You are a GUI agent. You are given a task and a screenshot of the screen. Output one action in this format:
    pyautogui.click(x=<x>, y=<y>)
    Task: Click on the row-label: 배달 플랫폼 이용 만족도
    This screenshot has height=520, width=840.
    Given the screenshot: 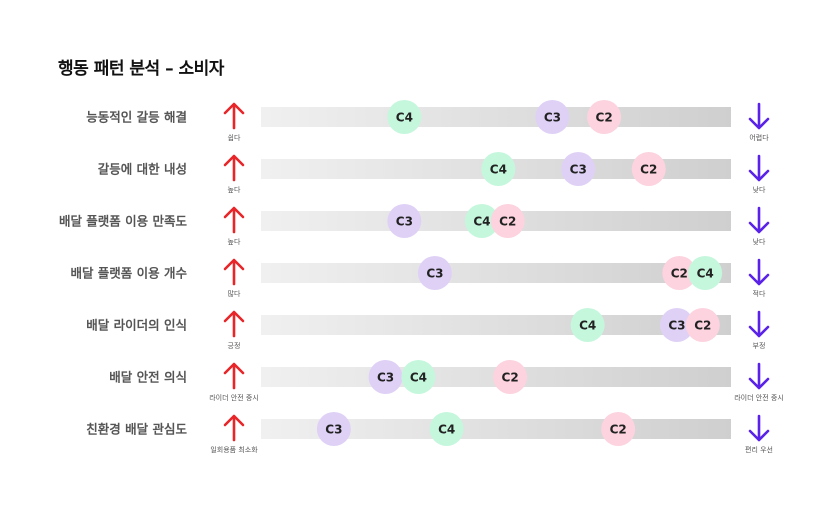 What is the action you would take?
    pyautogui.click(x=123, y=221)
    